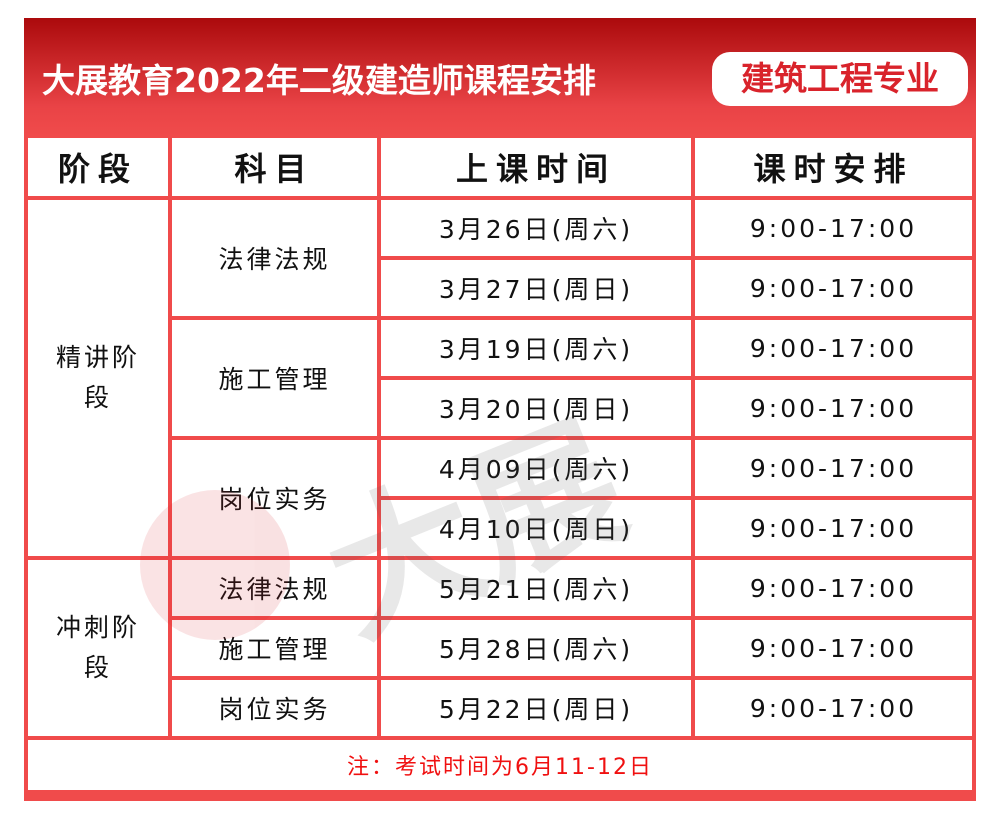 This screenshot has width=1000, height=820. What do you see at coordinates (536, 167) in the screenshot?
I see `column-header: 上课时间` at bounding box center [536, 167].